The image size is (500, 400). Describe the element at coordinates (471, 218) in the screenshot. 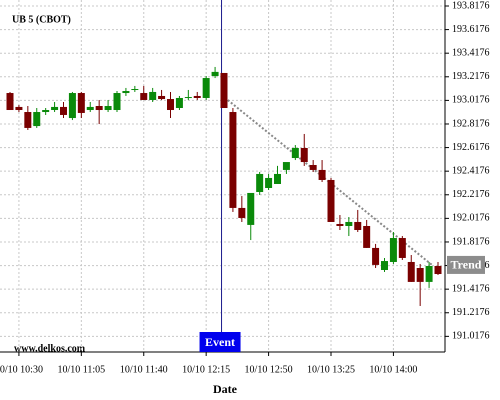

I see `y-tick-label: 192.0176` at that location.